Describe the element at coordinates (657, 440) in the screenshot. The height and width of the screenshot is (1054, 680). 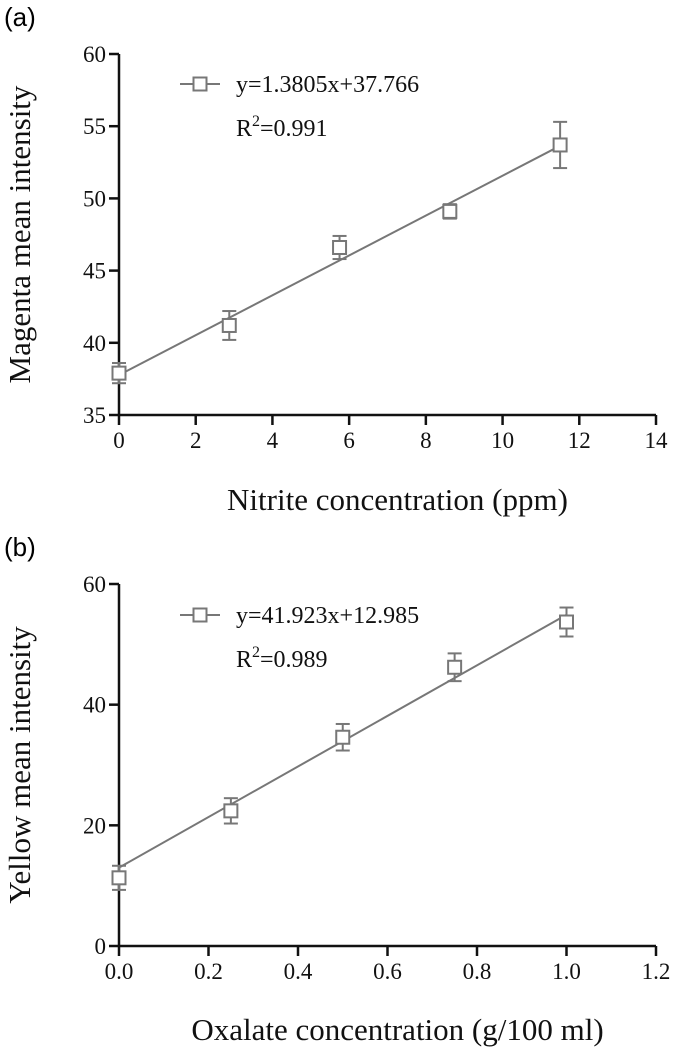
I see `x-tick-label: 14` at that location.